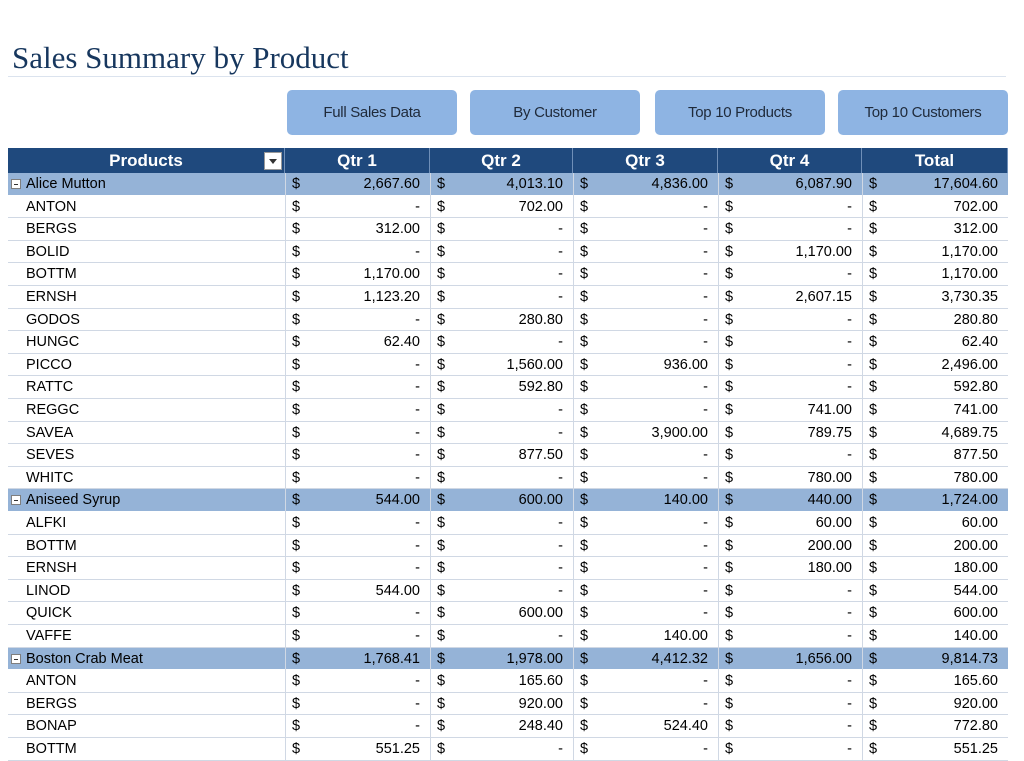 This screenshot has height=761, width=1024. I want to click on amount: 920.00, so click(975, 703).